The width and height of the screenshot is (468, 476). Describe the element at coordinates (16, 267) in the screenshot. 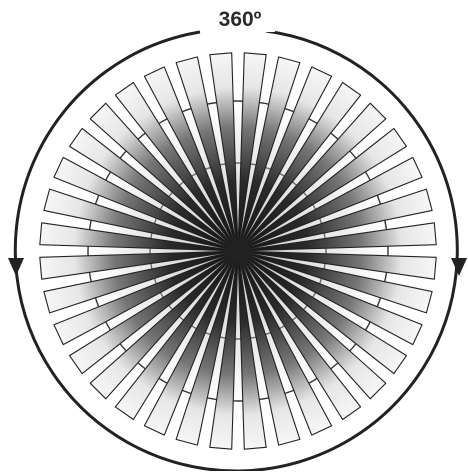

I see `arrow-left-icon` at that location.